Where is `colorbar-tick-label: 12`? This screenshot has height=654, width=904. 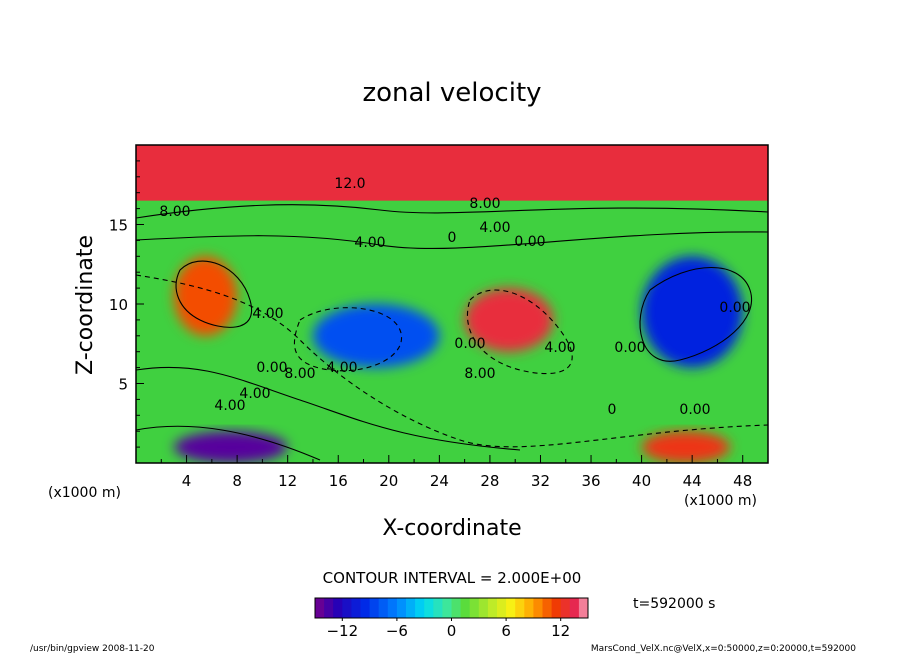 colorbar-tick-label: 12 is located at coordinates (560, 631).